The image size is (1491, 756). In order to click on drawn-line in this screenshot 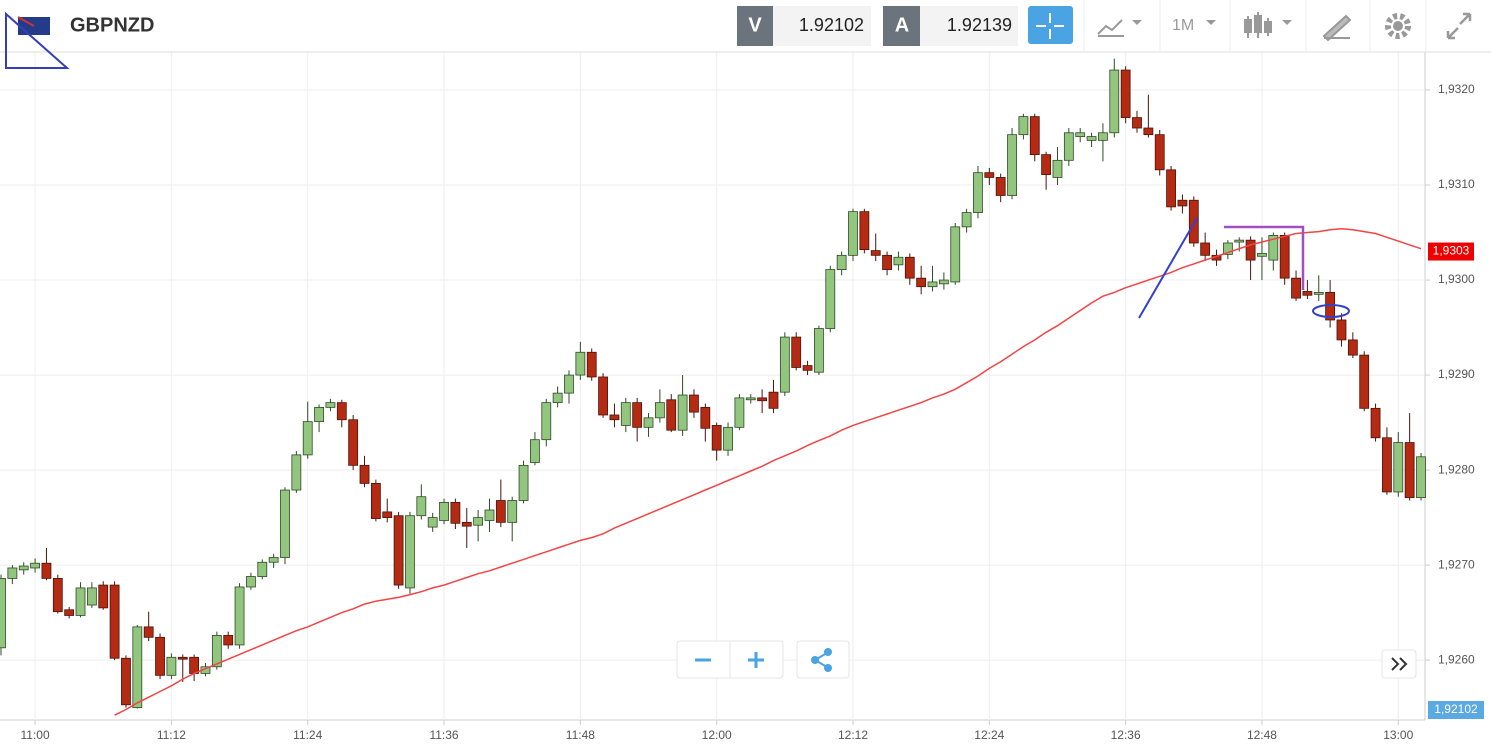, I will do `click(1168, 268)`.